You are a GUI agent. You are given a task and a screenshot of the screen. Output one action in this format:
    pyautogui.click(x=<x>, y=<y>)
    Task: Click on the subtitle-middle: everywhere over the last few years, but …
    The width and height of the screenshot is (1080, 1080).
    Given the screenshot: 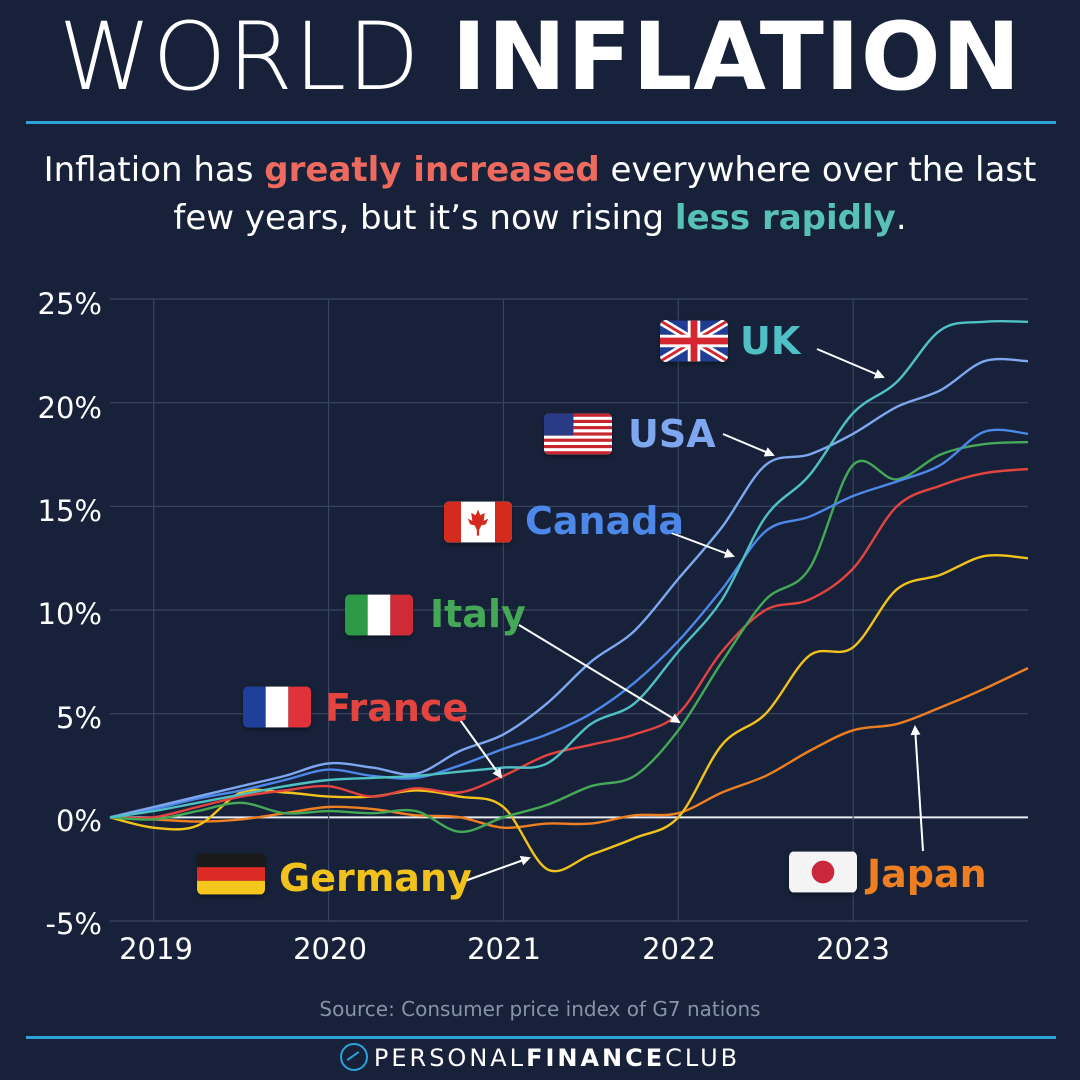 What is the action you would take?
    pyautogui.click(x=605, y=194)
    